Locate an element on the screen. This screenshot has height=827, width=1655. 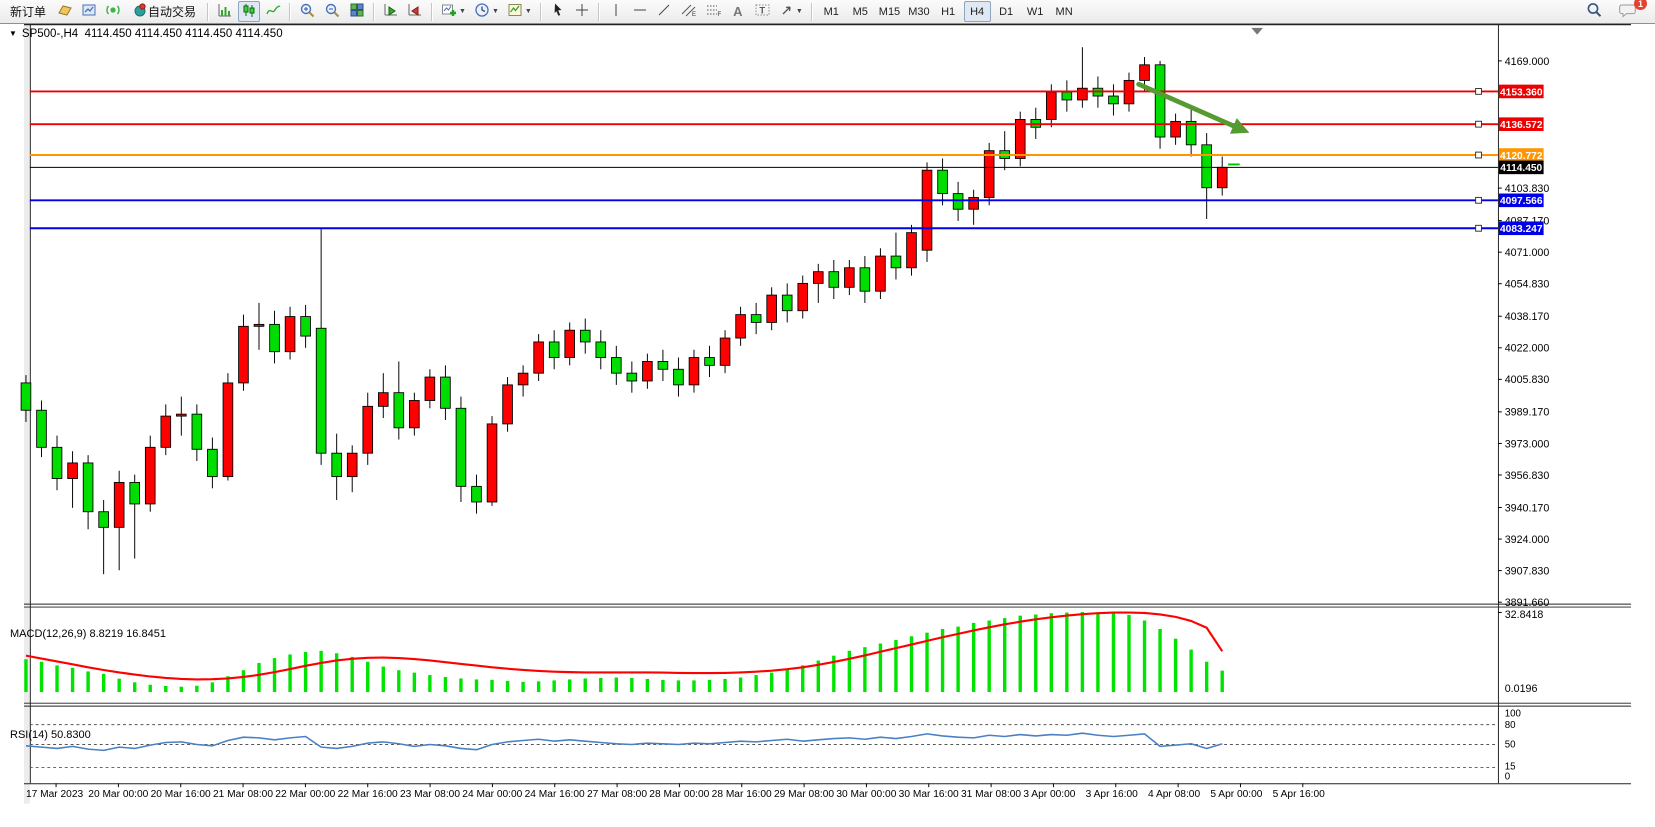
rsi-line is located at coordinates (624, 742).